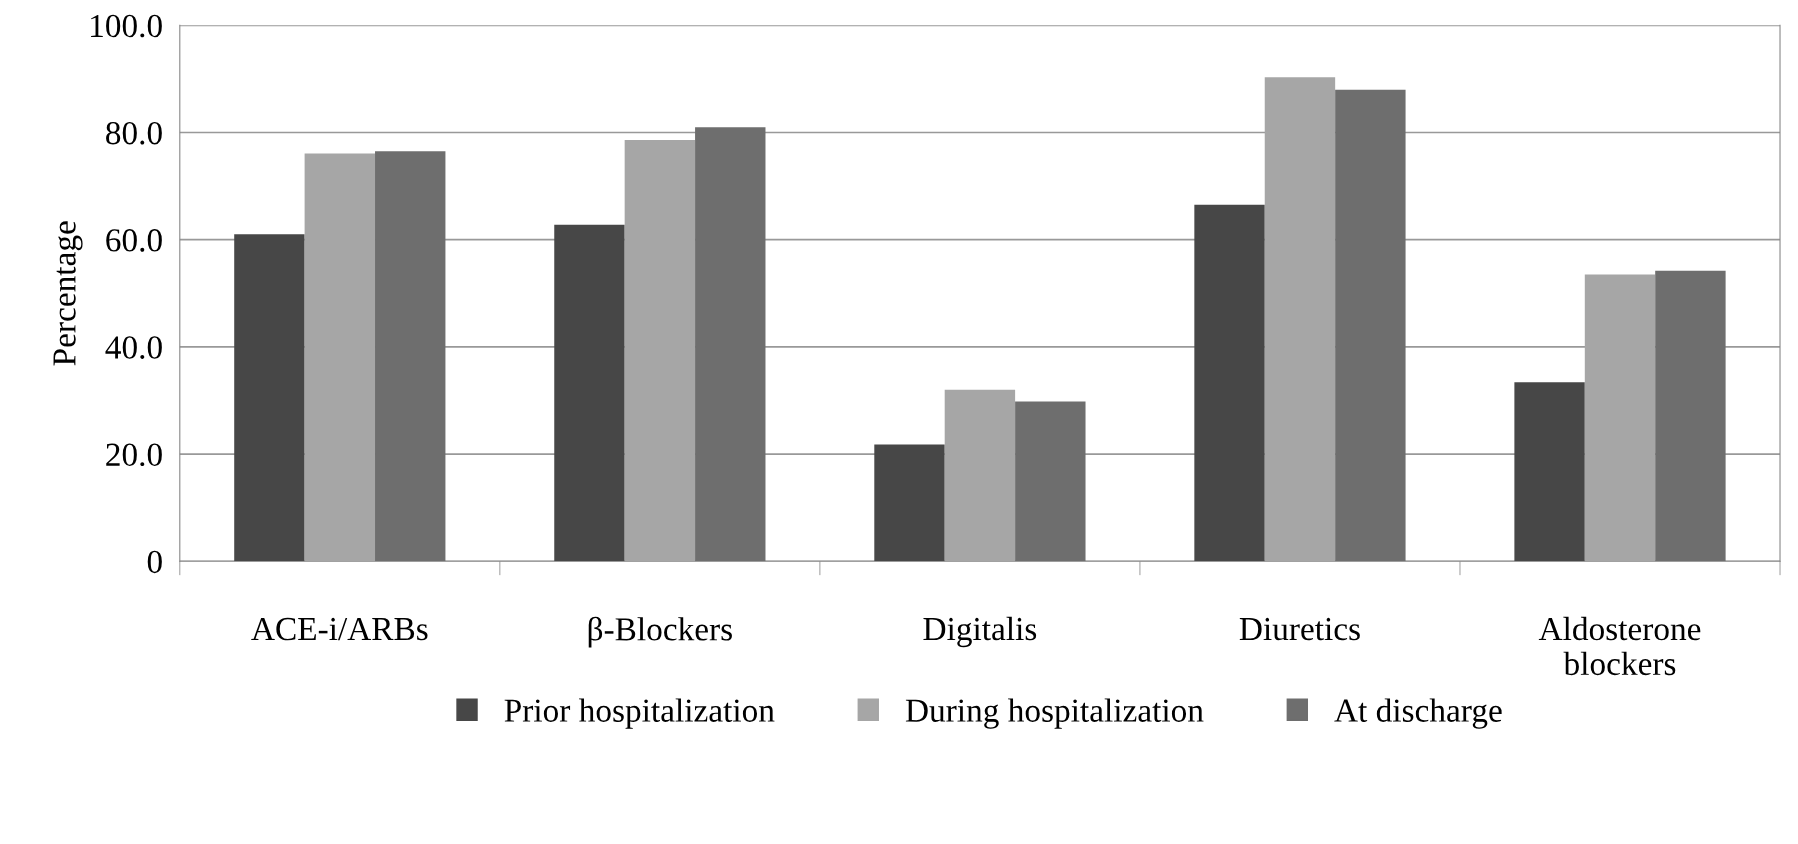 This screenshot has height=844, width=1798. I want to click on y-tick-label: 0, so click(154, 562).